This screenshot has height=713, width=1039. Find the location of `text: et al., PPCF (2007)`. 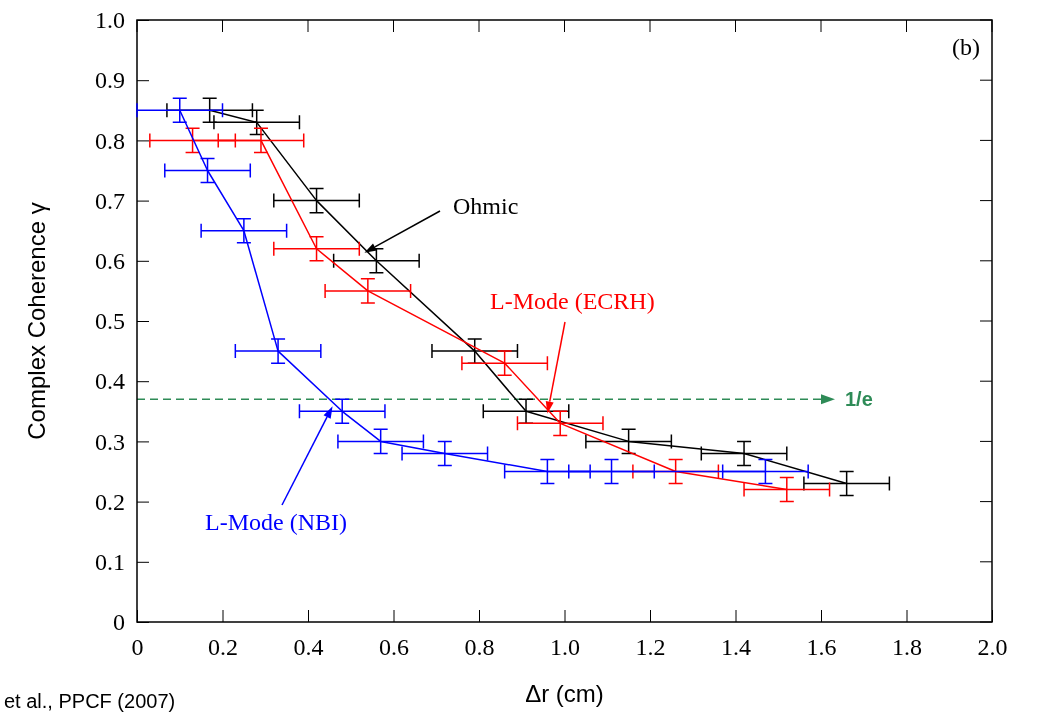

text: et al., PPCF (2007) is located at coordinates (90, 701).